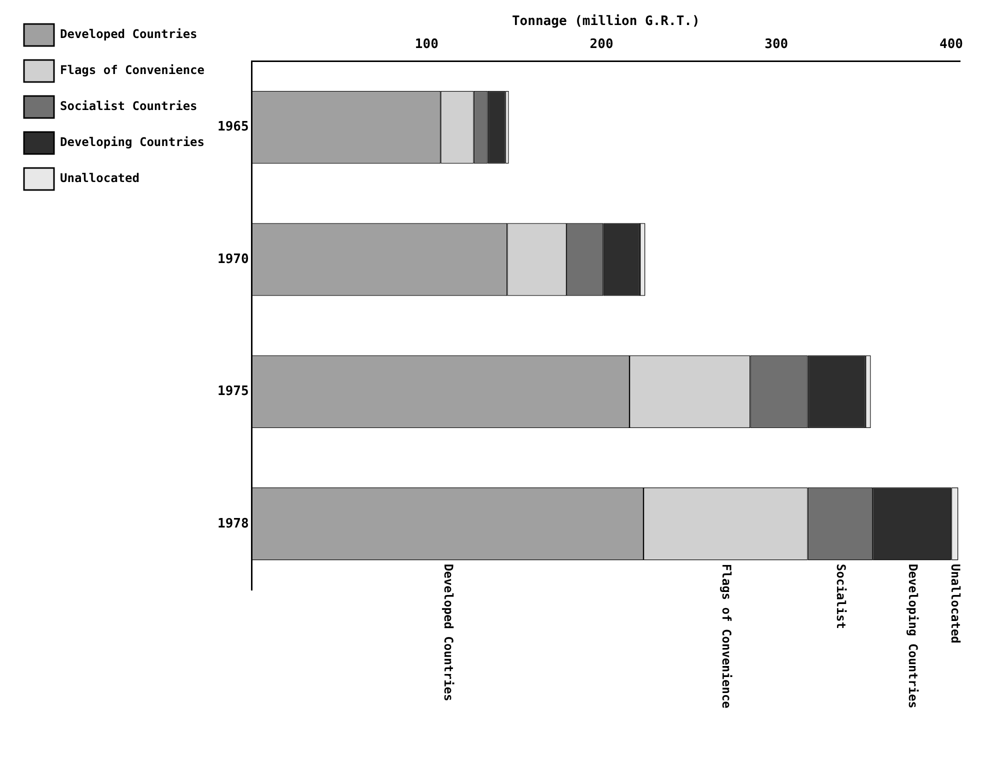 The width and height of the screenshot is (992, 780). I want to click on y-tick-label: 1970, so click(233, 259).